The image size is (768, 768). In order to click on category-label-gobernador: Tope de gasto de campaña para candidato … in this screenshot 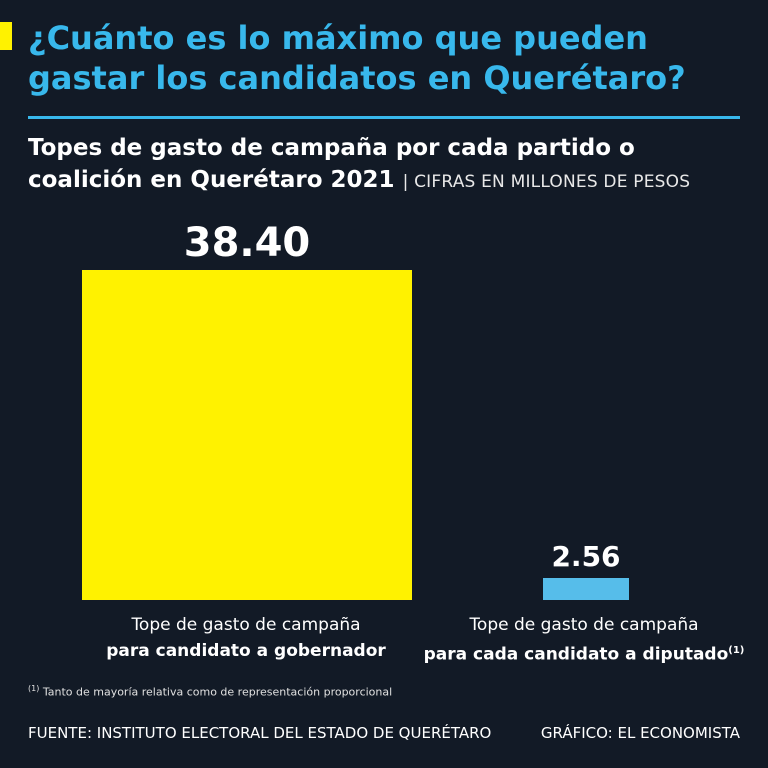, I will do `click(246, 638)`.